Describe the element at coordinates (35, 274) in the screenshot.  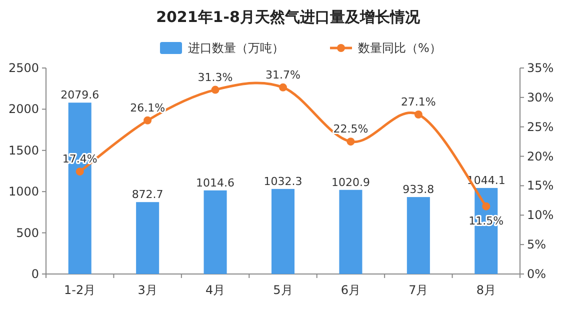
I see `y-tick-label: 0` at that location.